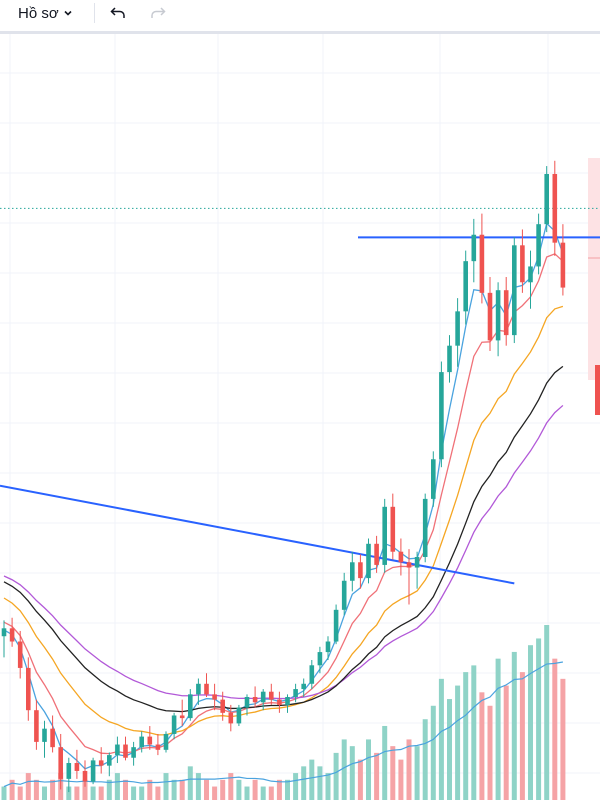 The width and height of the screenshot is (600, 800). Describe the element at coordinates (118, 13) in the screenshot. I see `undo-button` at that location.